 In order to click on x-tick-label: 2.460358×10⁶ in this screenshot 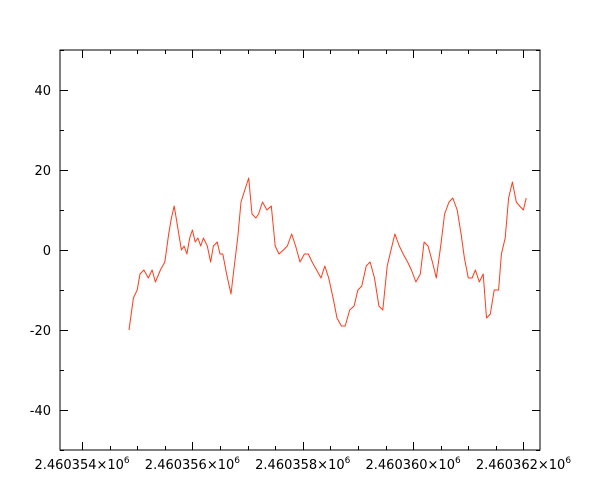, I will do `click(302, 464)`.